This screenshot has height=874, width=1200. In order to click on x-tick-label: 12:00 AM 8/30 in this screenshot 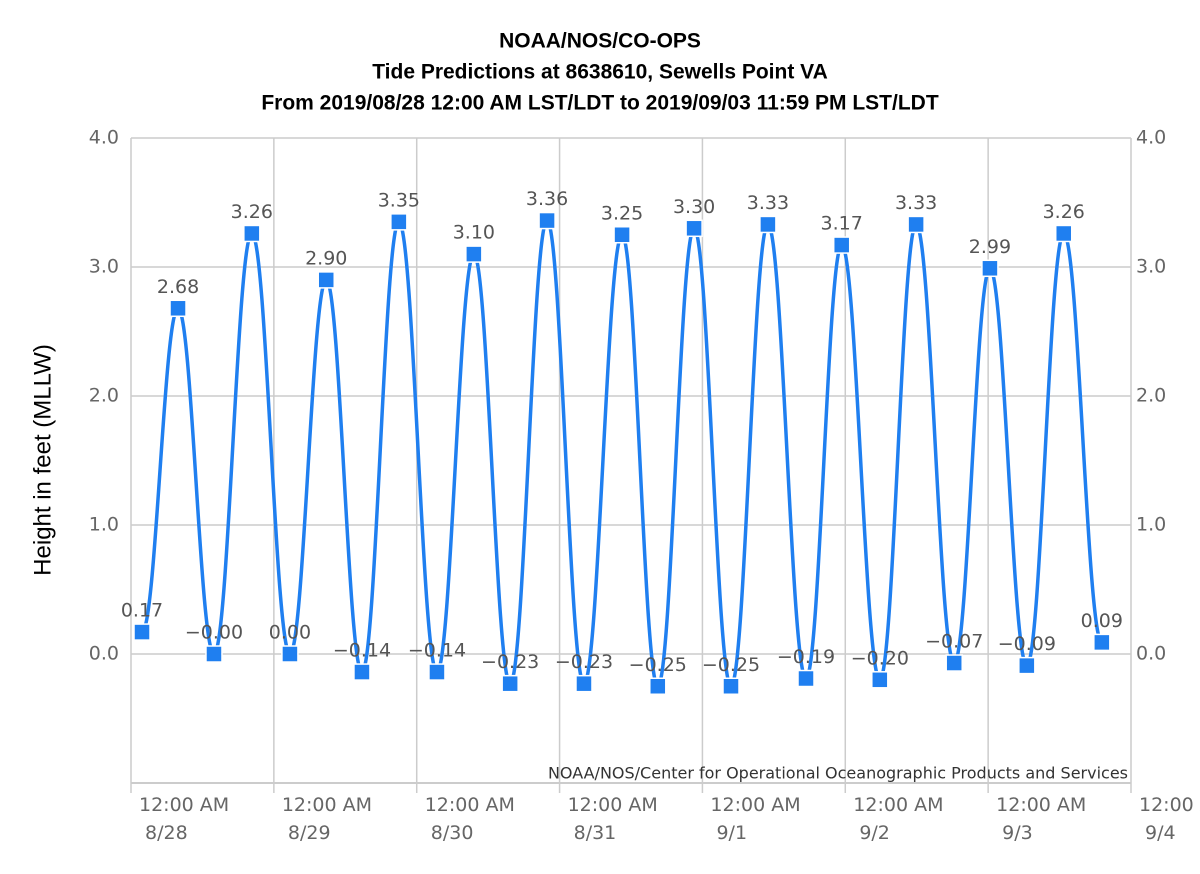, I will do `click(470, 819)`.